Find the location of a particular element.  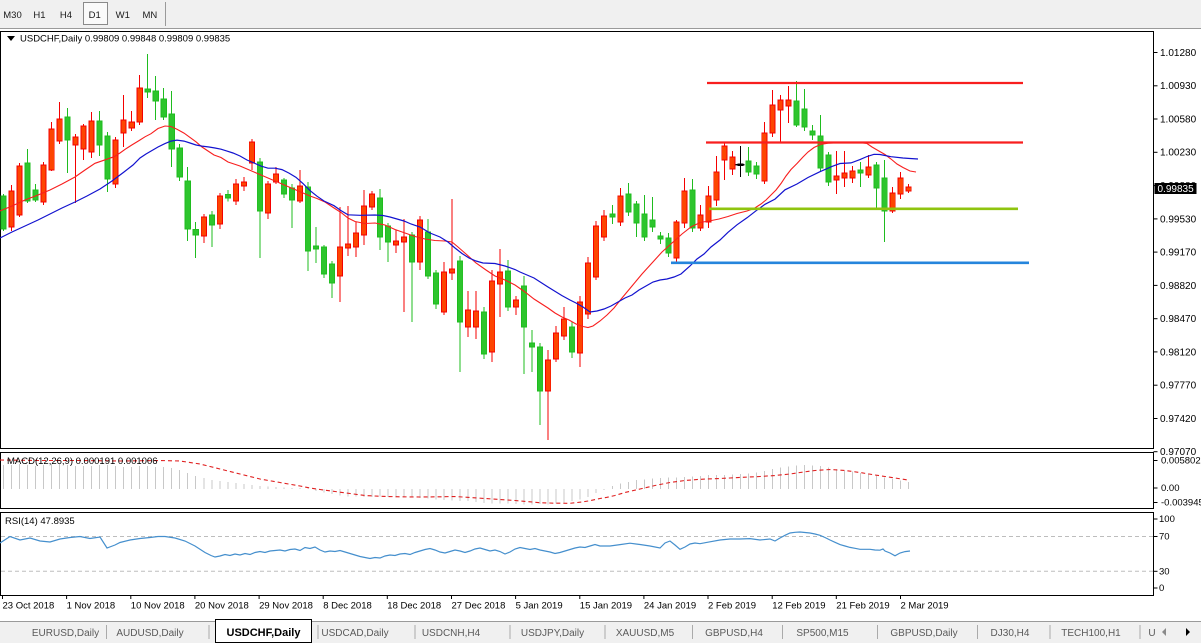

svg-text: U is located at coordinates (1151, 633).